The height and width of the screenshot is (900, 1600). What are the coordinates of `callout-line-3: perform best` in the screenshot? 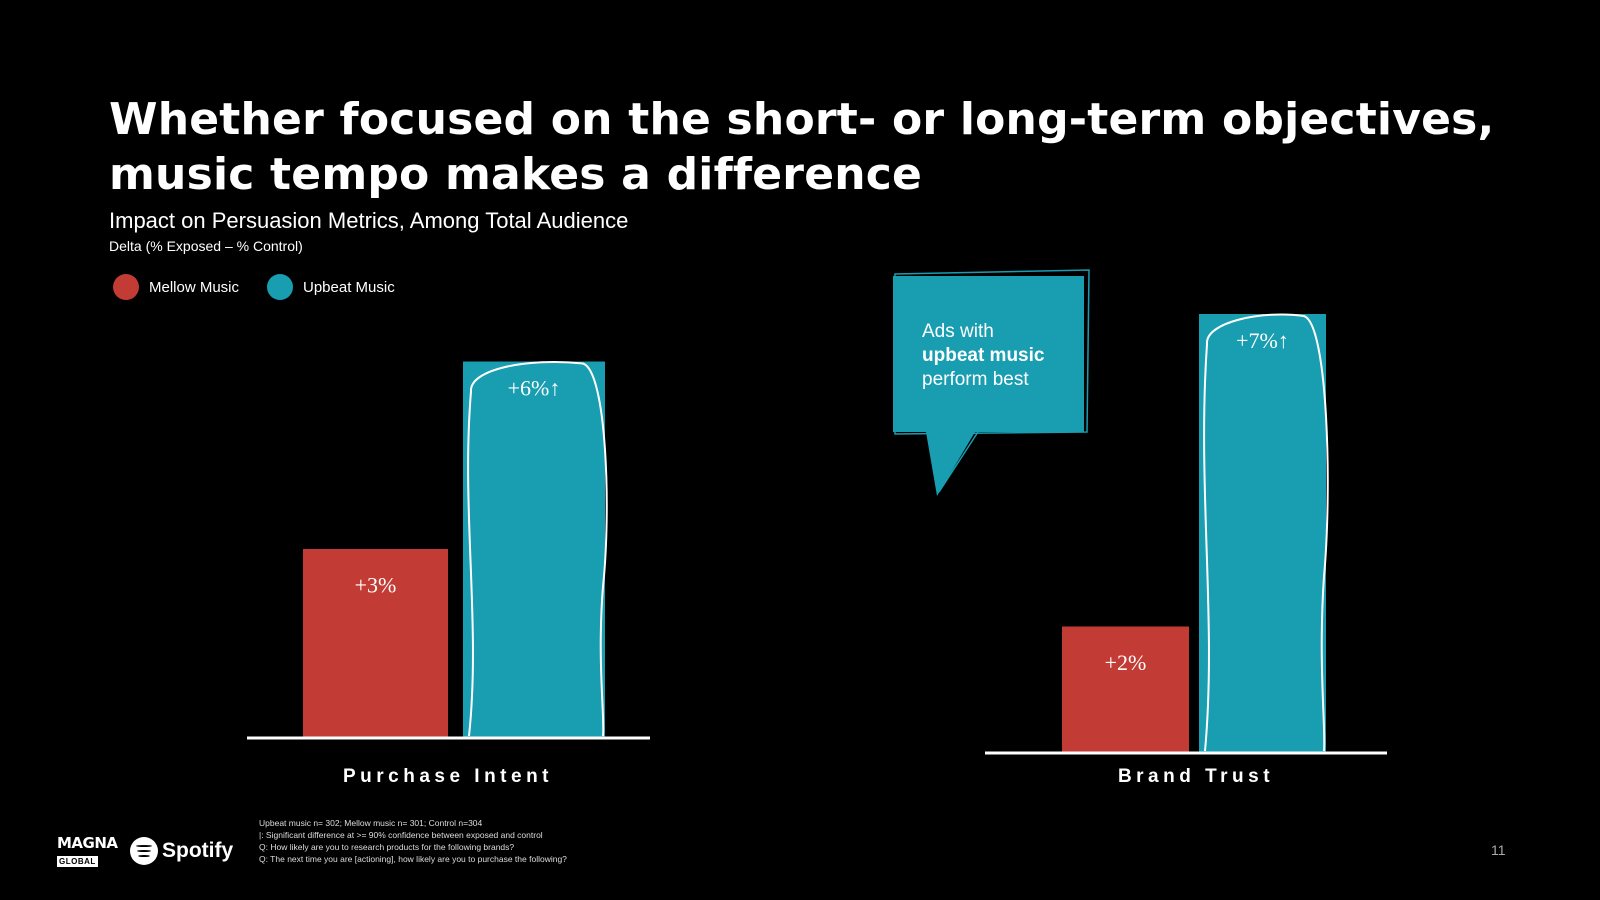 It's located at (975, 379).